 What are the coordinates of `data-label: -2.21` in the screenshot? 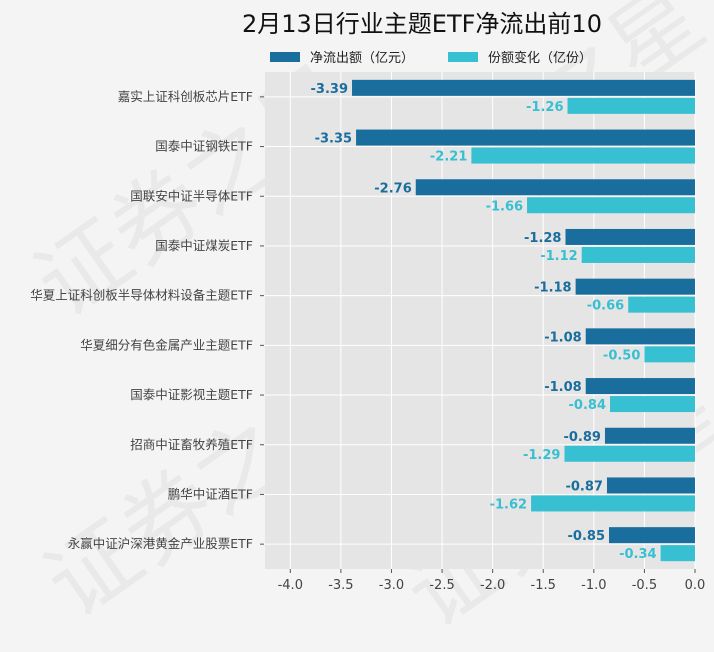 It's located at (448, 157).